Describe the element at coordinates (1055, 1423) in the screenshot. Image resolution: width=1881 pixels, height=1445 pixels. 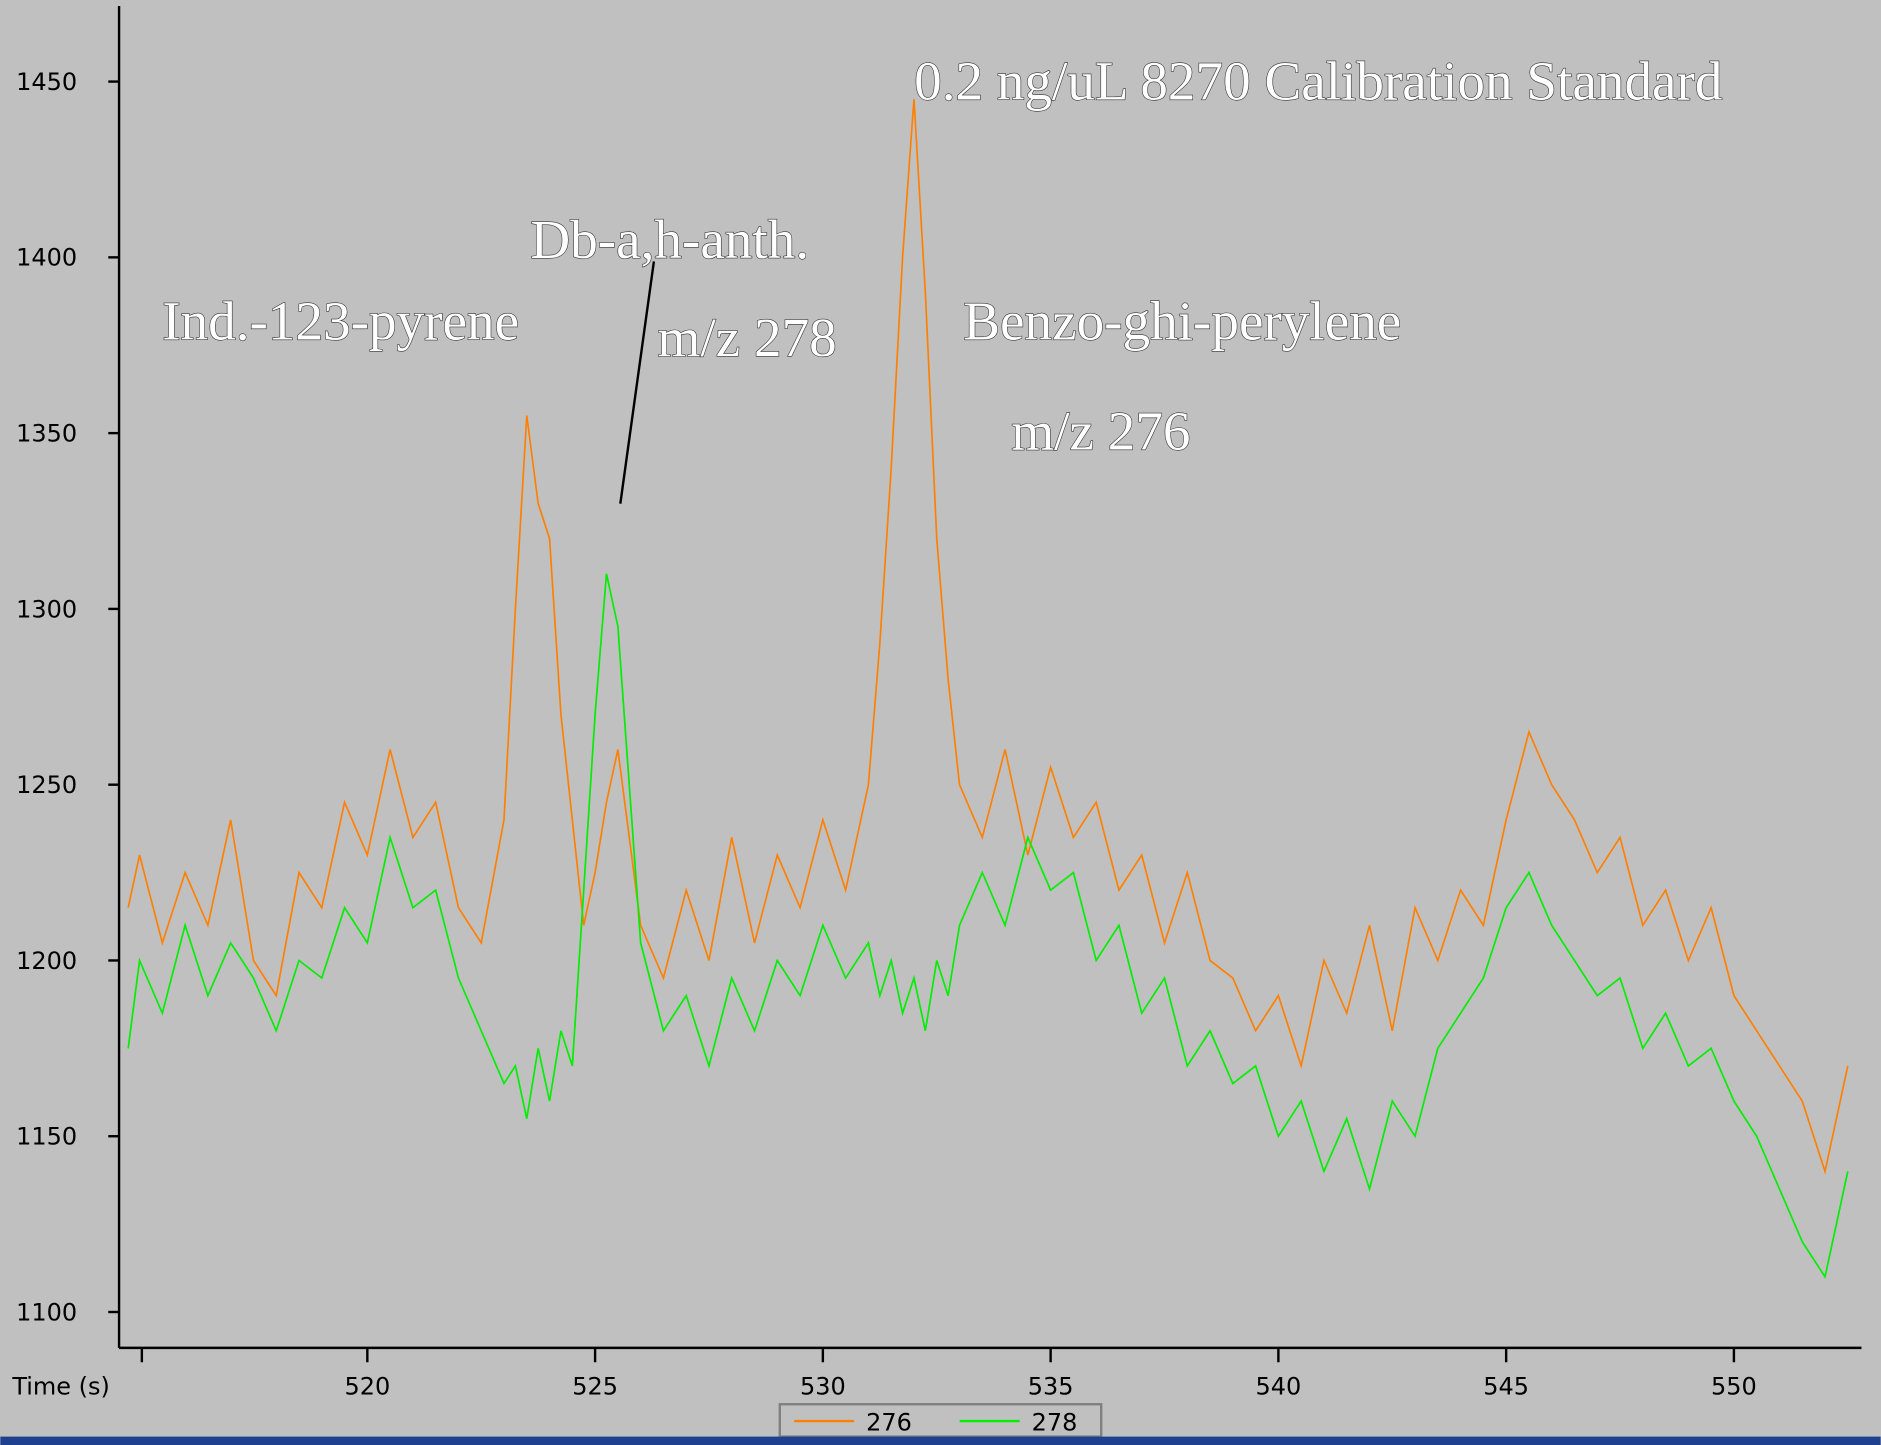
I see `legend-label: 278` at that location.